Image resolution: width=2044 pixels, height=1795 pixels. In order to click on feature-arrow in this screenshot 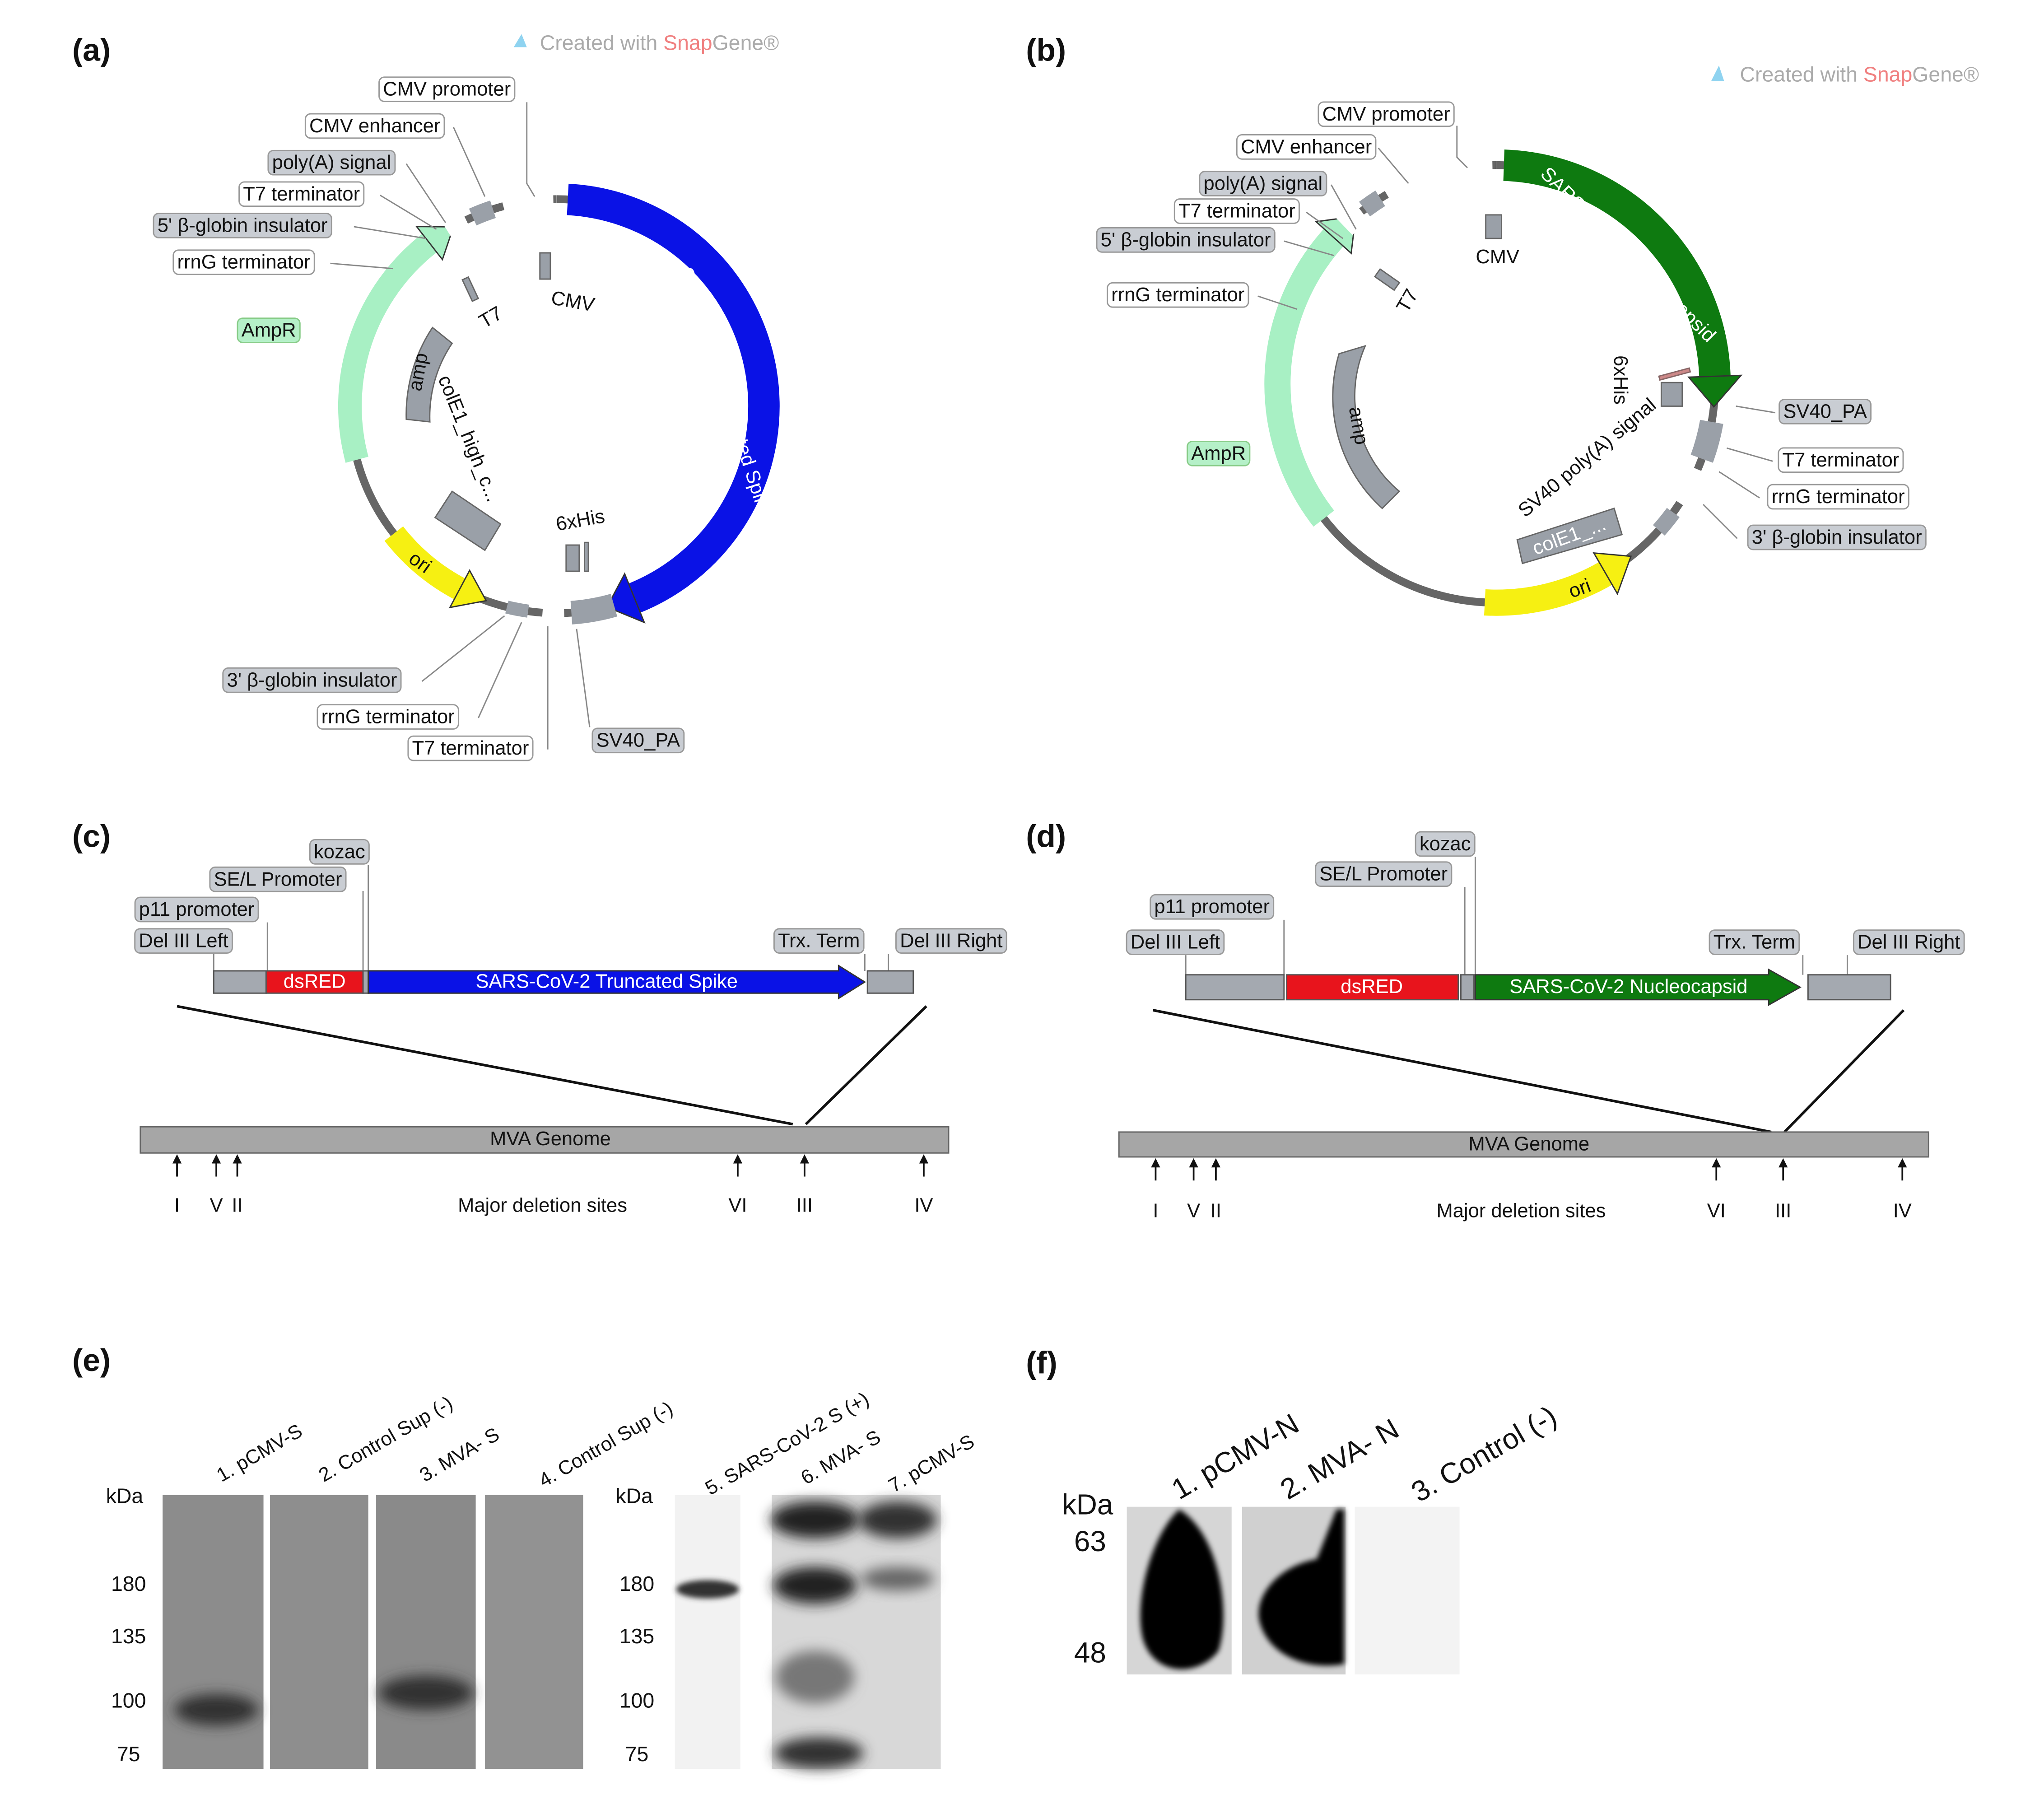, I will do `click(617, 982)`.